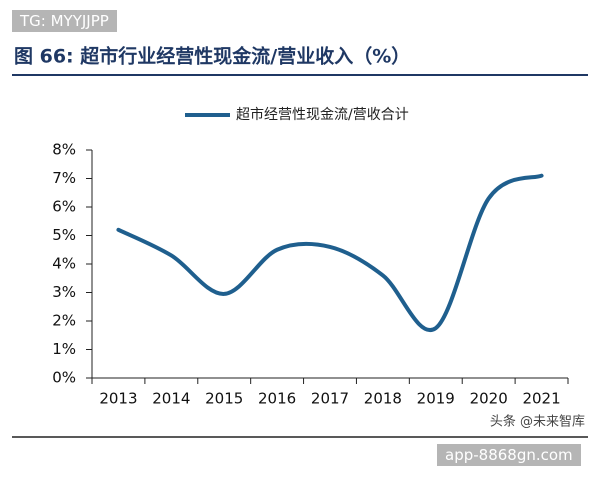 The image size is (600, 480). Describe the element at coordinates (224, 399) in the screenshot. I see `x-tick-label: 2015` at that location.